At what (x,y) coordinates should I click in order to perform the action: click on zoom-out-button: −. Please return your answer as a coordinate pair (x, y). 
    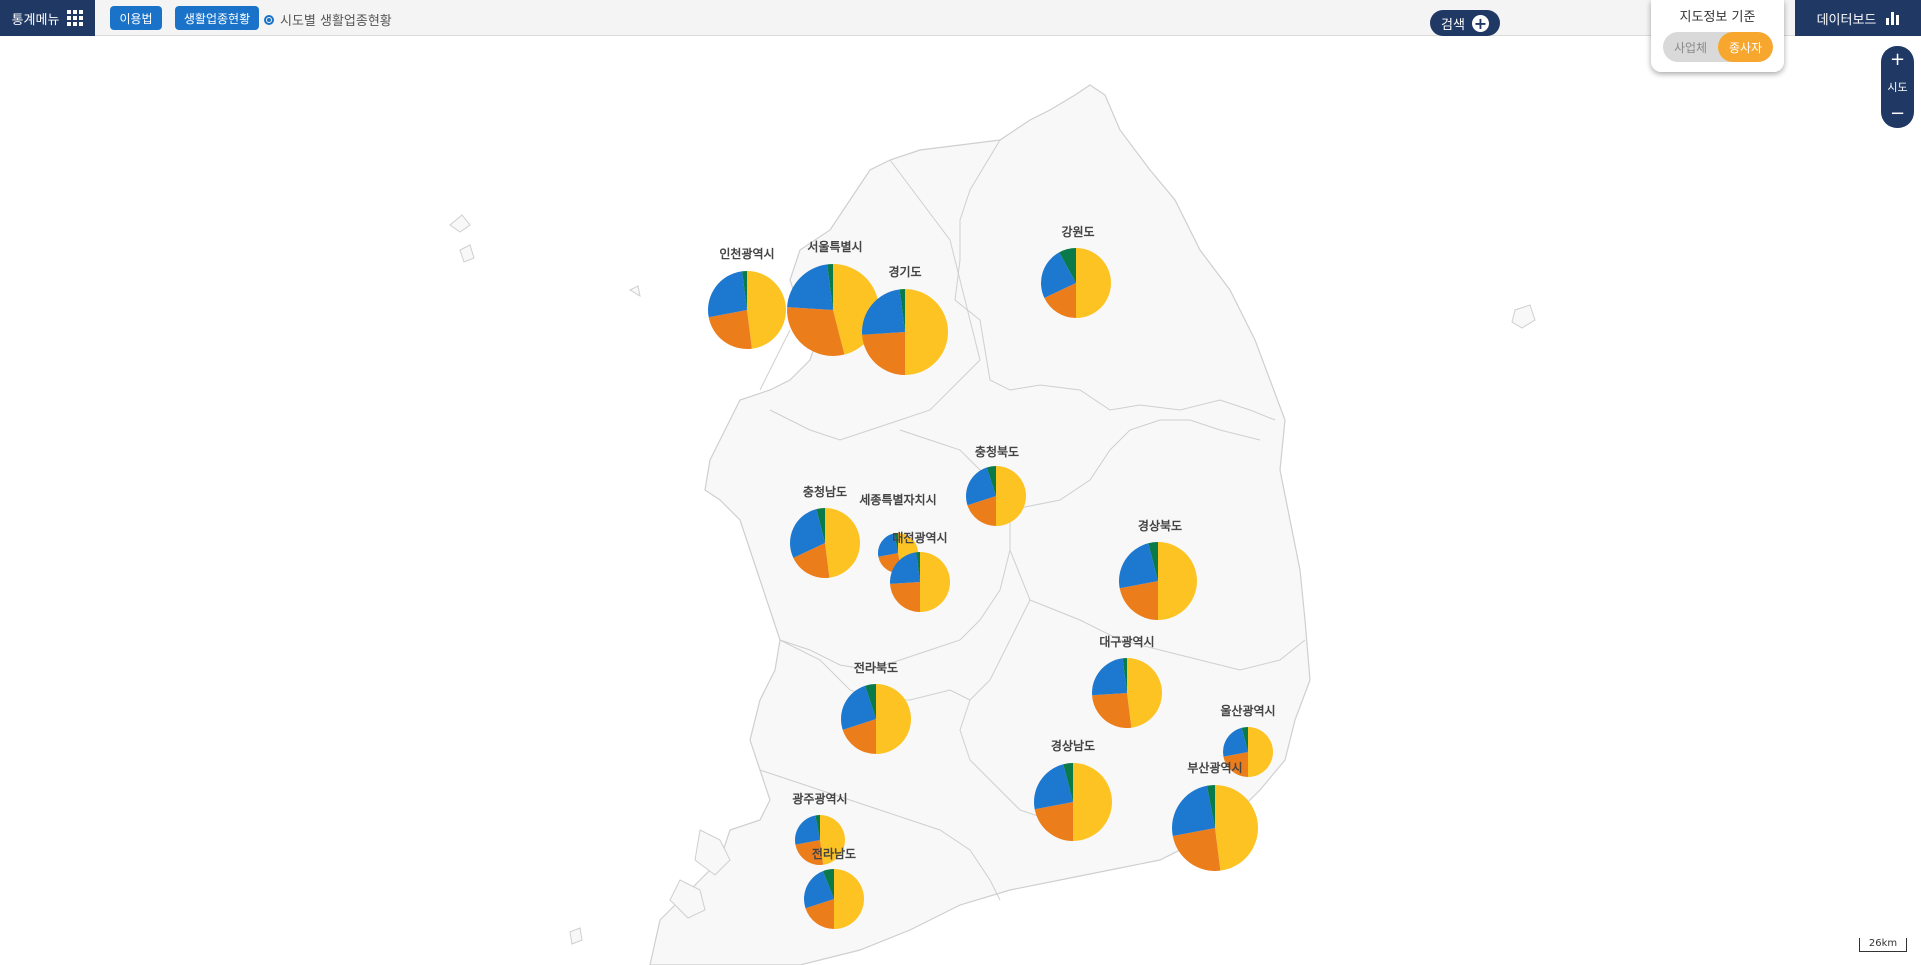
    Looking at the image, I should click on (1897, 113).